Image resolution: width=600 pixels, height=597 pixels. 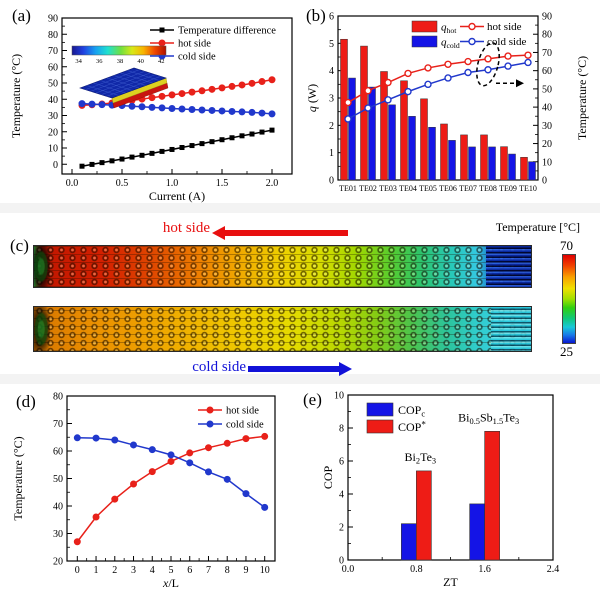 What do you see at coordinates (328, 478) in the screenshot?
I see `y-axis-label: COP` at bounding box center [328, 478].